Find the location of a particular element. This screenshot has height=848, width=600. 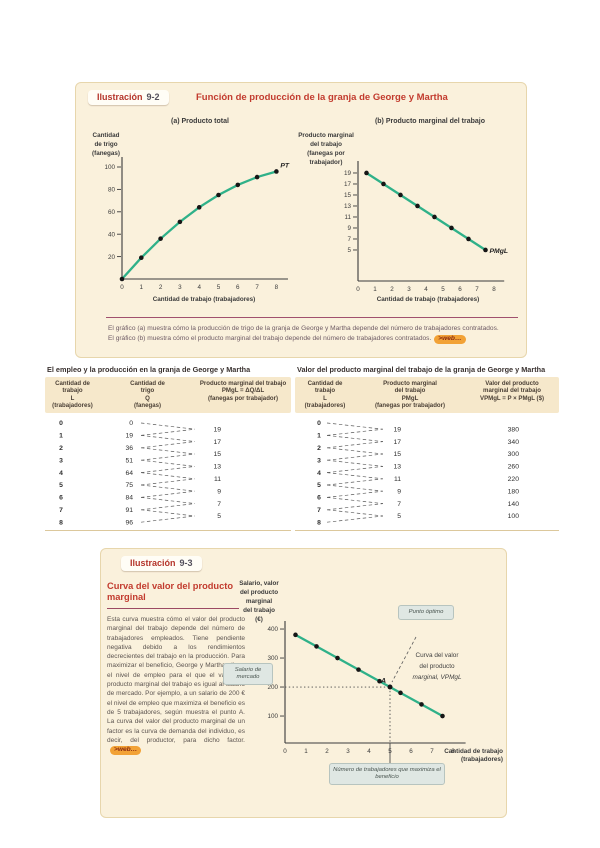

y-tick-label: 100 is located at coordinates (109, 167).